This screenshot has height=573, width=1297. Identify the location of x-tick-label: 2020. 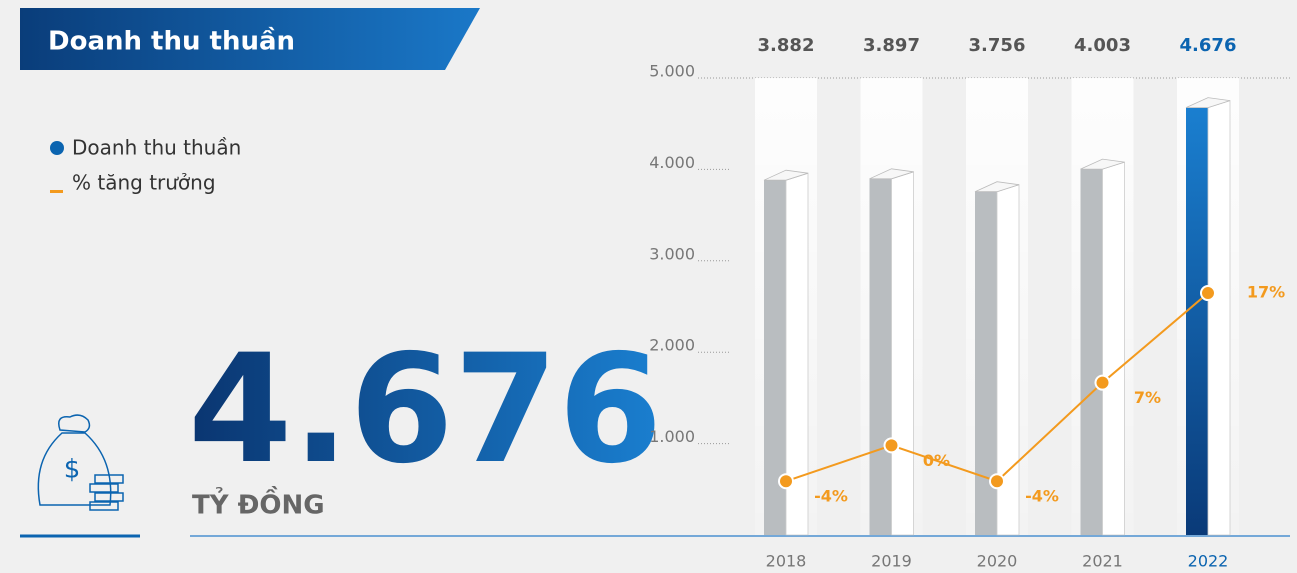
(997, 561).